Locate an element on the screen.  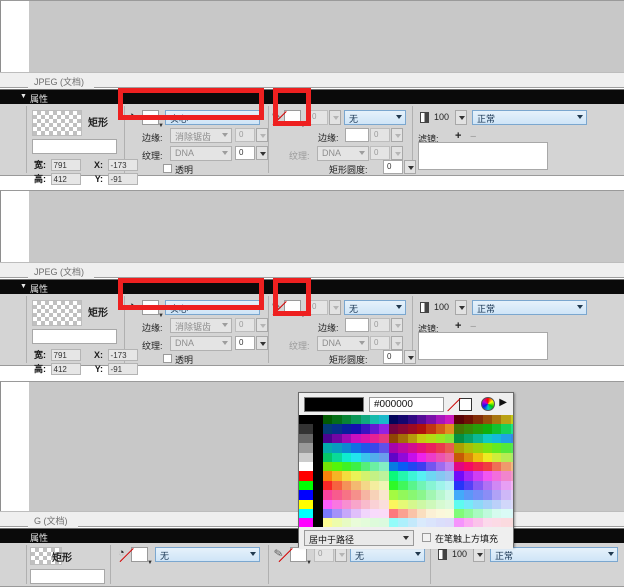
fill-texture-amount-2: 0 is located at coordinates (245, 343).